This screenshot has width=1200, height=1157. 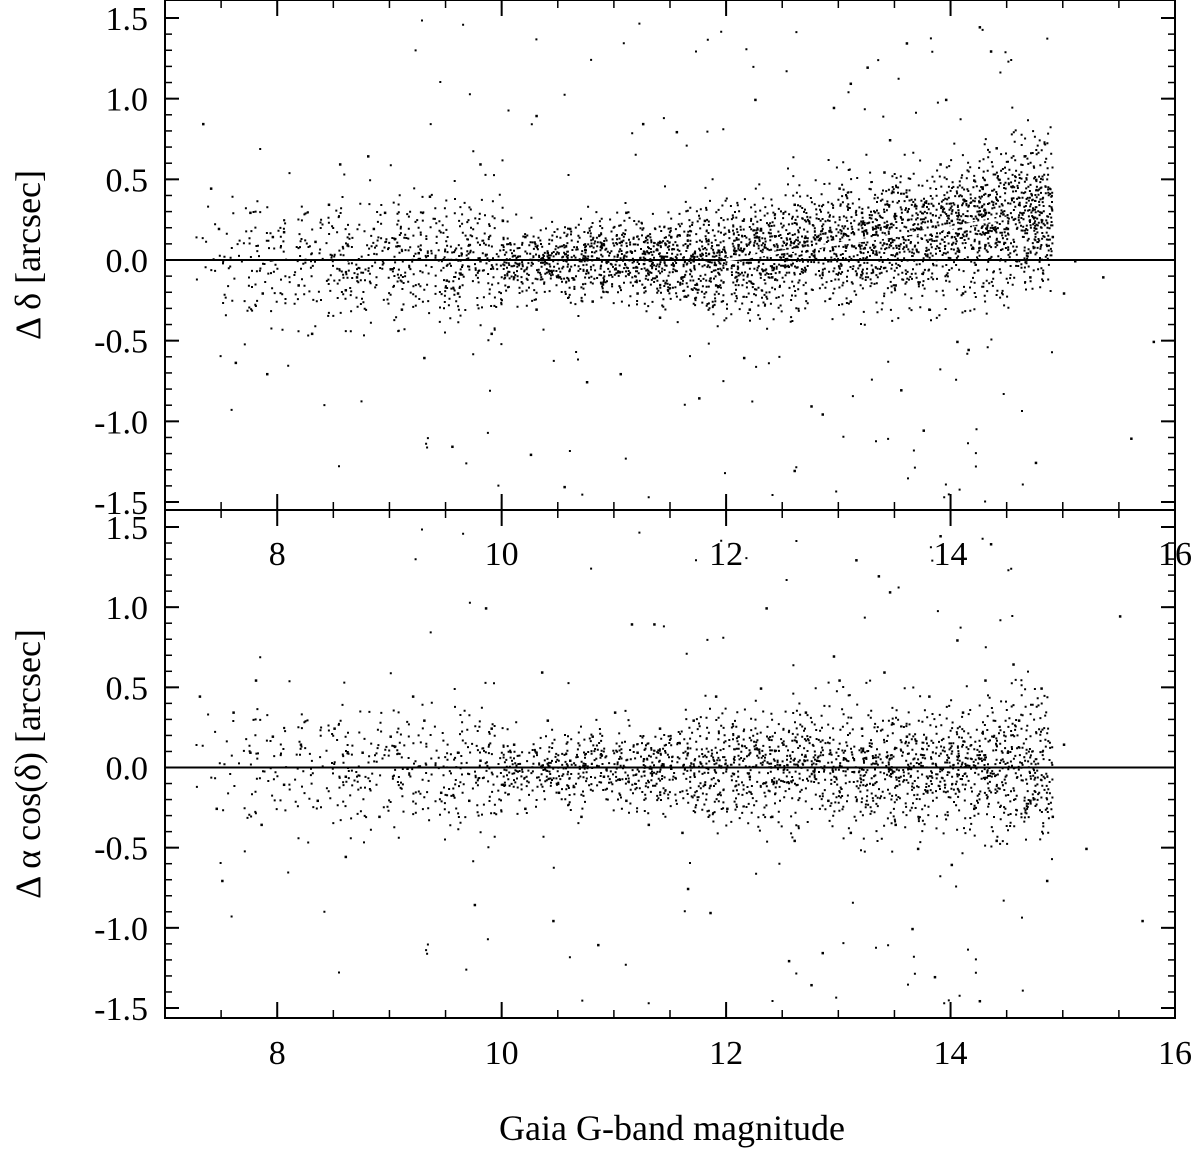 I want to click on y-tick-label: -0.5, so click(x=121, y=342).